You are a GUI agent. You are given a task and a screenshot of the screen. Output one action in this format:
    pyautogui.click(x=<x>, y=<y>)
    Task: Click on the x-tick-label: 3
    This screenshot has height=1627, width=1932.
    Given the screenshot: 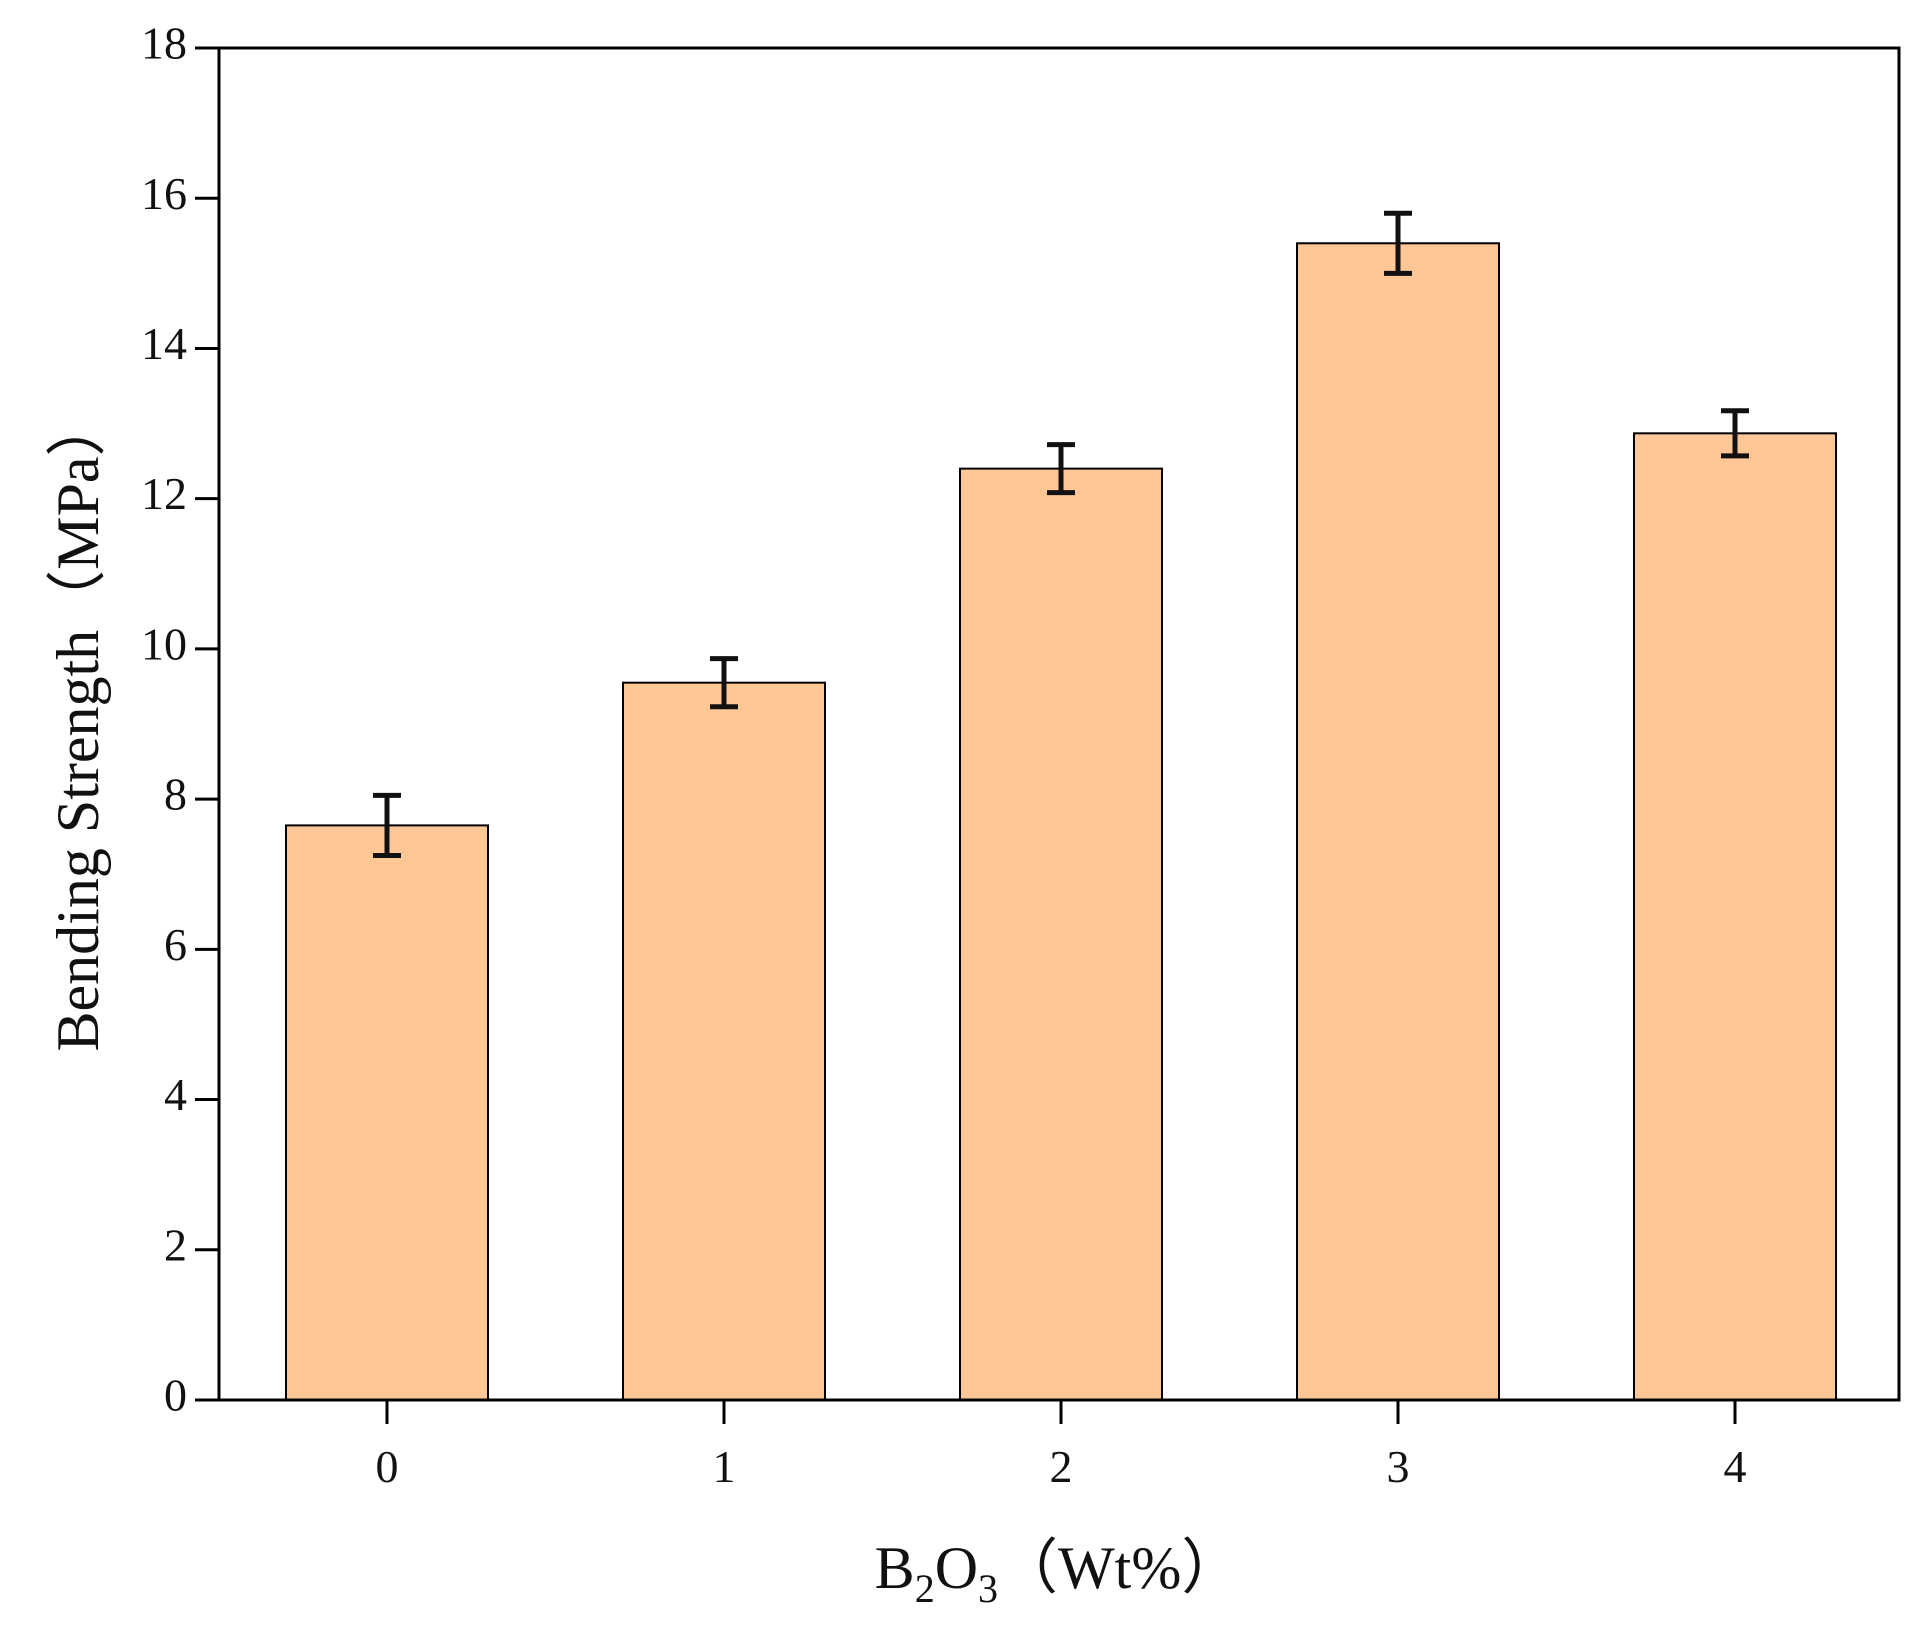 What is the action you would take?
    pyautogui.click(x=1398, y=1466)
    